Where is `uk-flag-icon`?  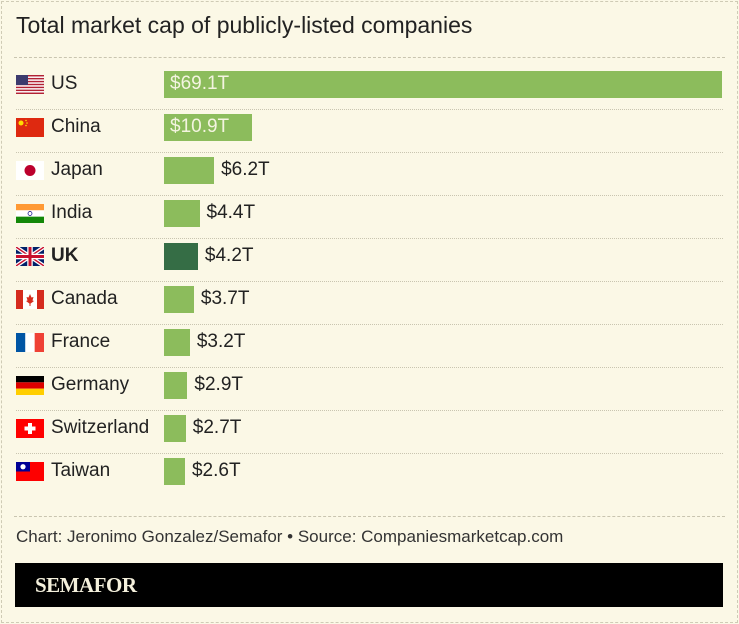 uk-flag-icon is located at coordinates (30, 256).